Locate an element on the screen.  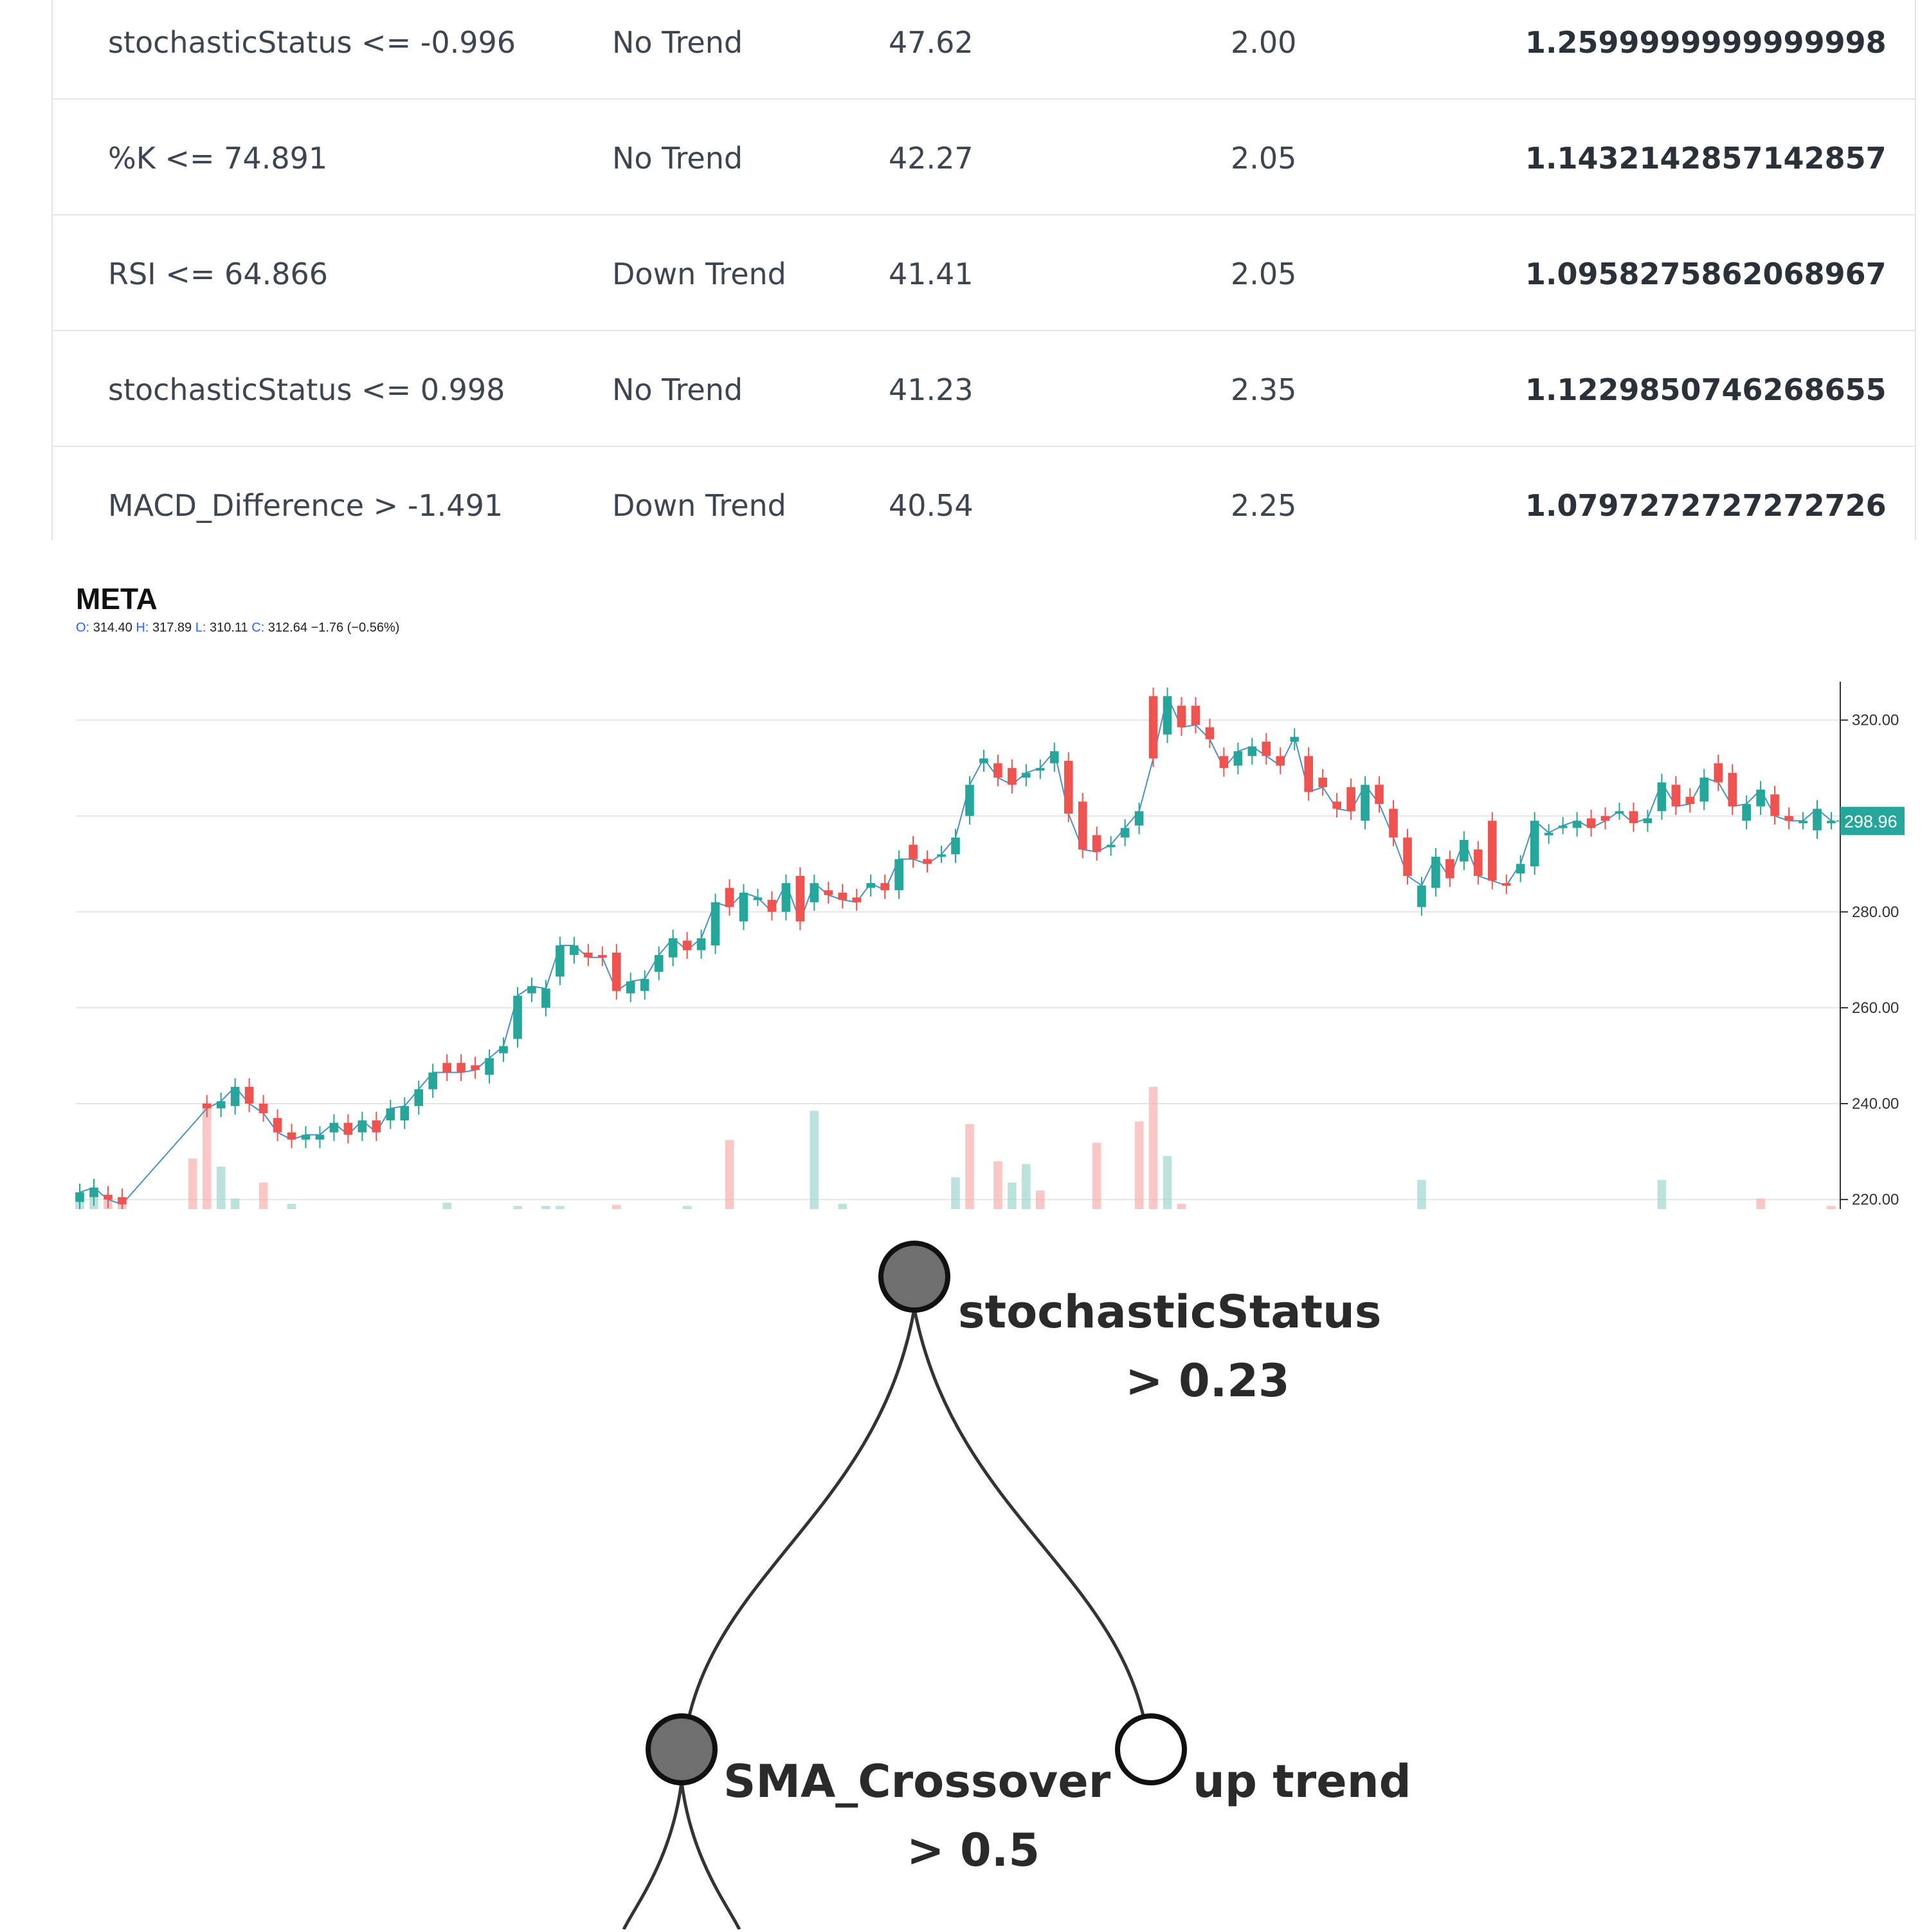
root-node is located at coordinates (914, 1277).